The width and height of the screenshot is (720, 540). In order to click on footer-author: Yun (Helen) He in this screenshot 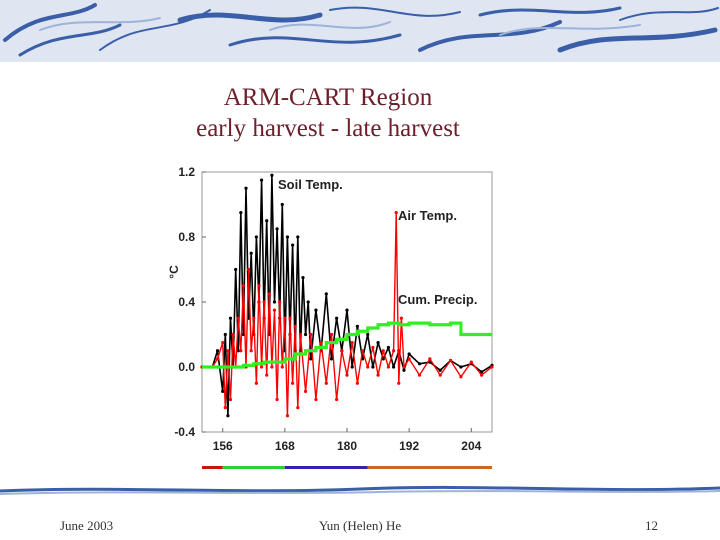, I will do `click(360, 525)`.